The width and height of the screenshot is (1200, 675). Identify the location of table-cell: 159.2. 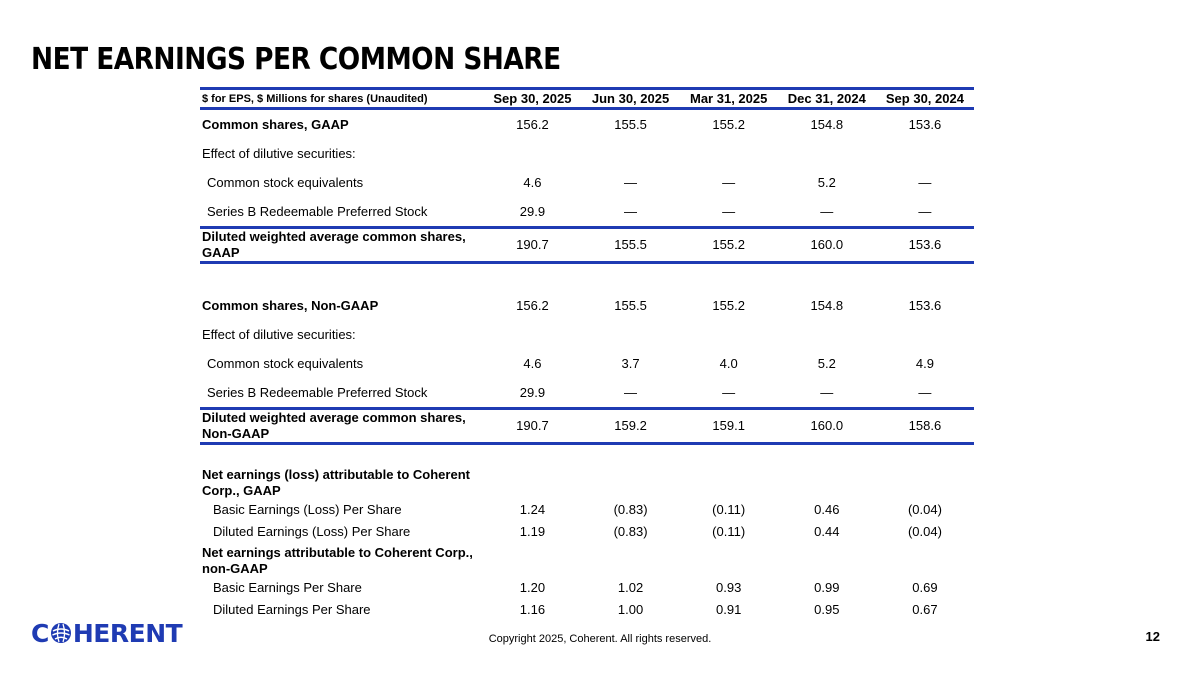
(630, 426).